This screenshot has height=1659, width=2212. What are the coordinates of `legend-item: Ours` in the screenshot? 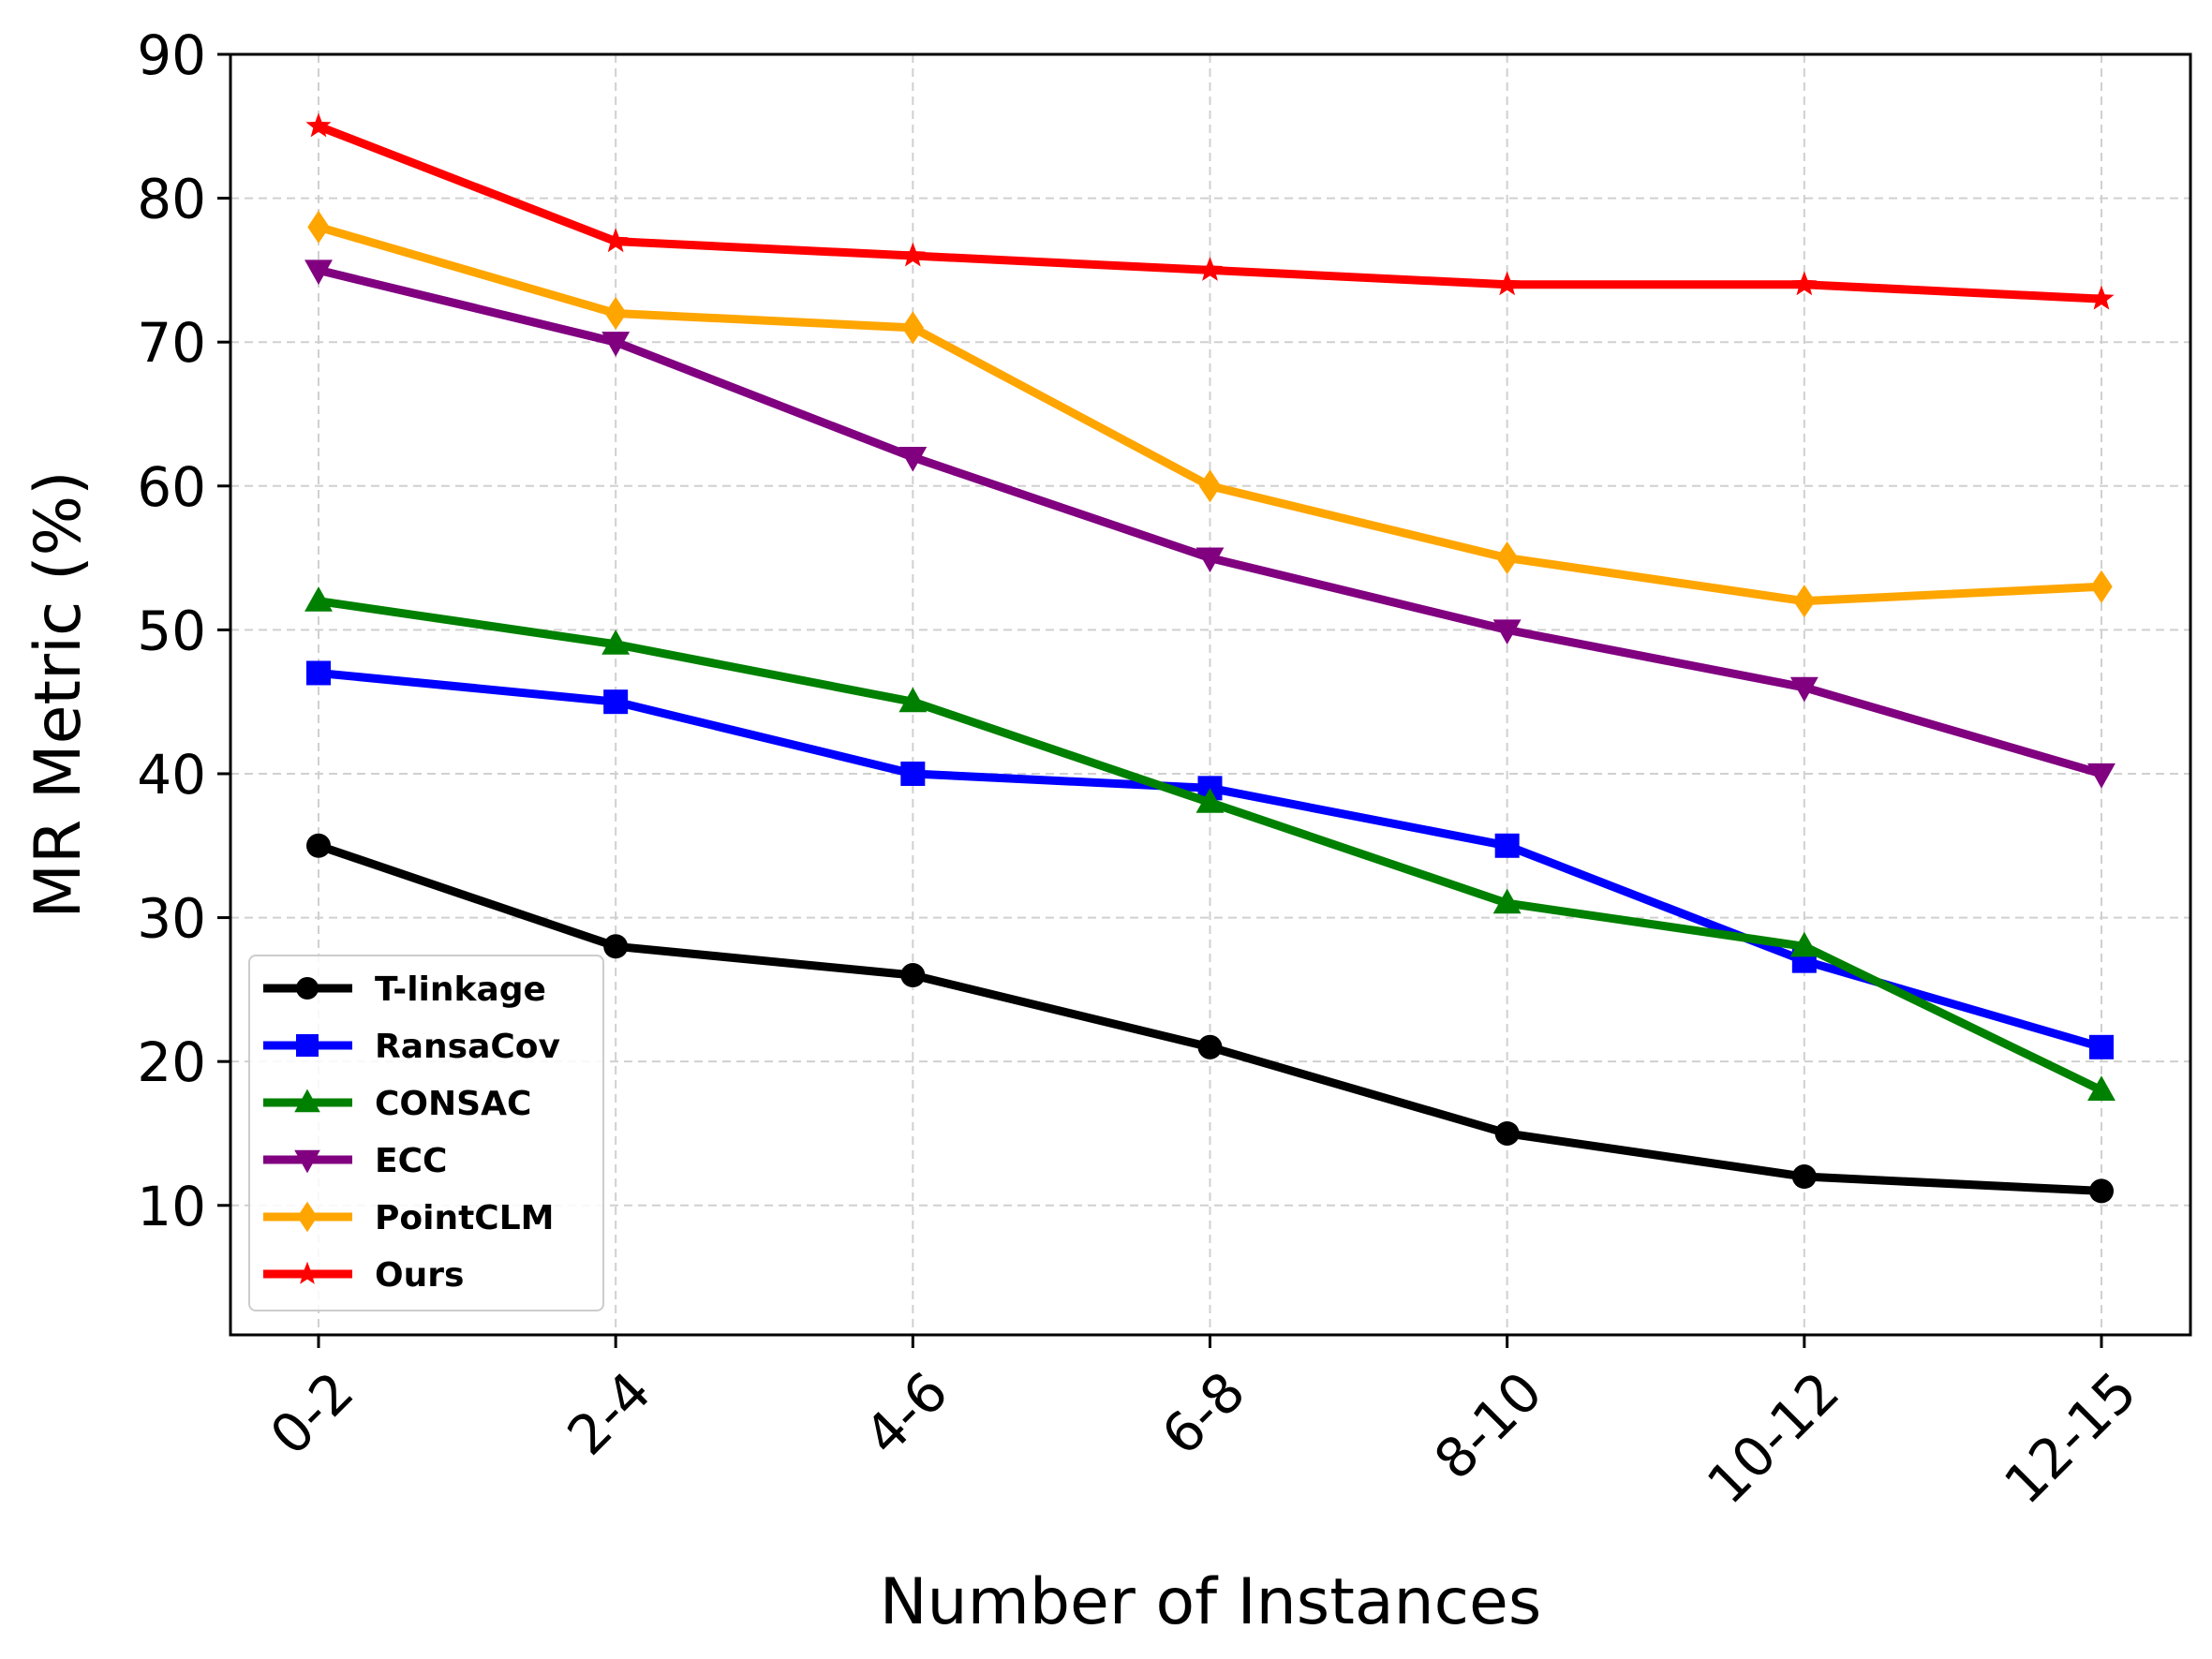 It's located at (363, 1276).